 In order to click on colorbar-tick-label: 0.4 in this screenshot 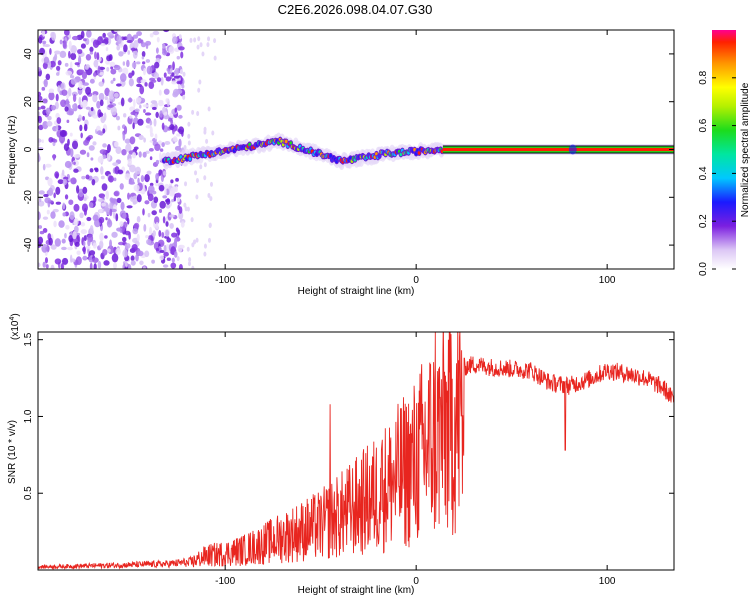, I will do `click(703, 173)`.